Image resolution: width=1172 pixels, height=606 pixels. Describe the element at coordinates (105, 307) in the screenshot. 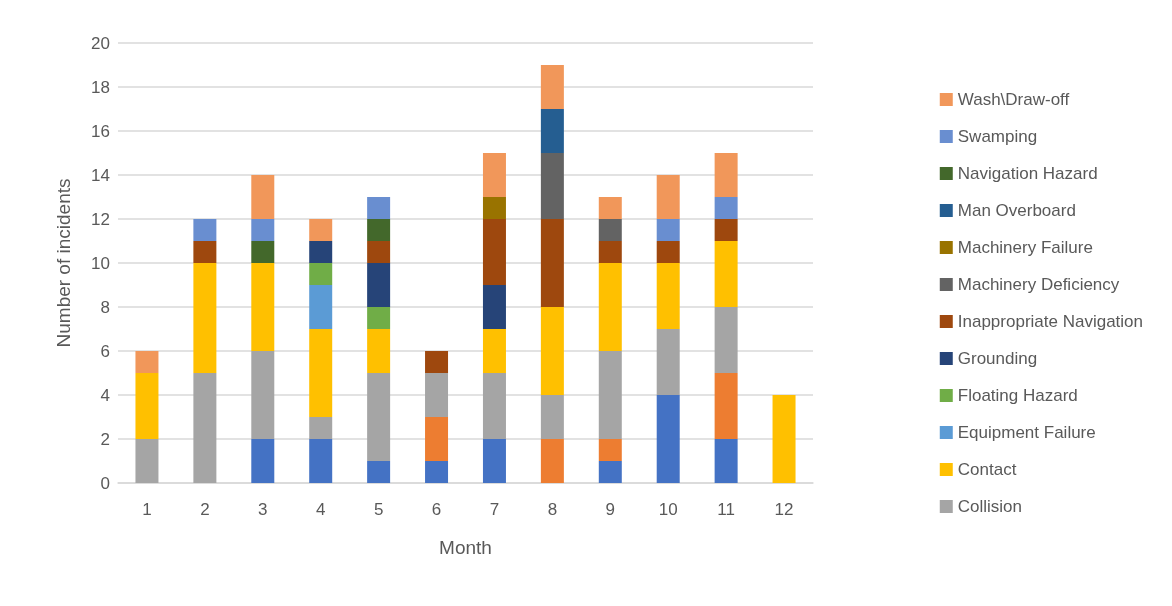

I see `y-tick-label: 8` at that location.